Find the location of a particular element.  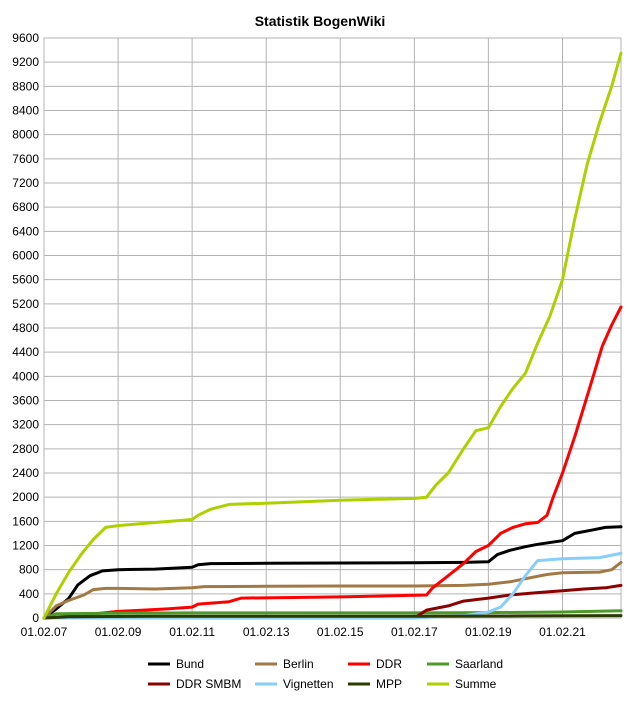

legend-label-saarland: Saarland is located at coordinates (479, 664).